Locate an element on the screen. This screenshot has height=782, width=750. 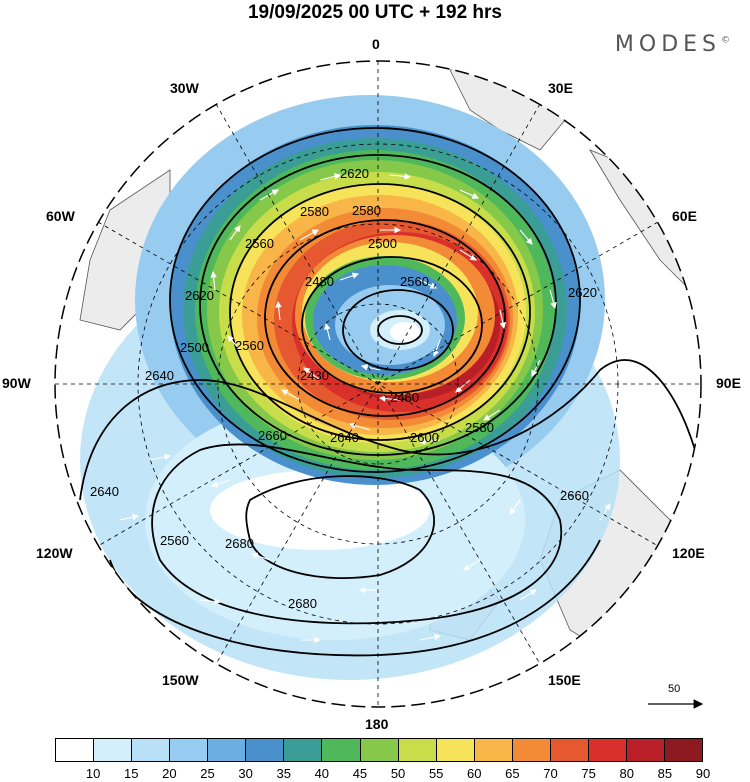
colorbar-label: 90 is located at coordinates (703, 773).